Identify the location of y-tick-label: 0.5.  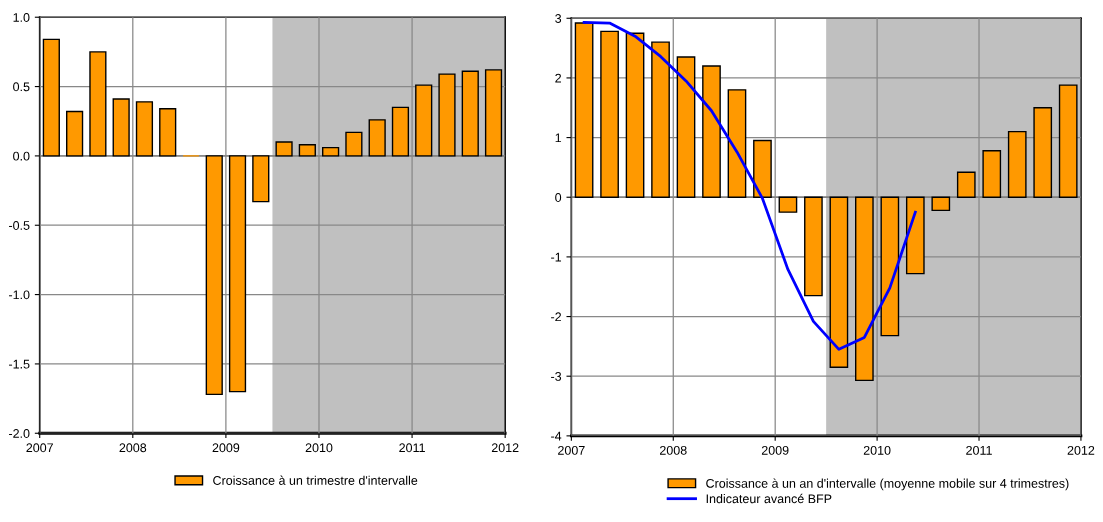
(21, 87).